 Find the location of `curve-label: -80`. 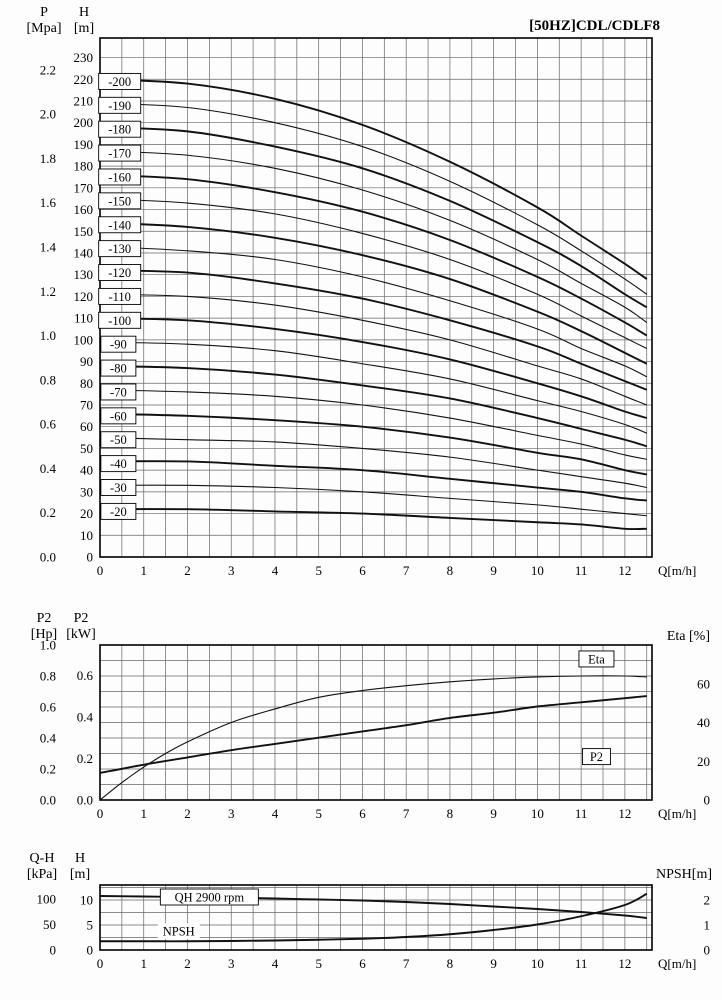

curve-label: -80 is located at coordinates (118, 369).